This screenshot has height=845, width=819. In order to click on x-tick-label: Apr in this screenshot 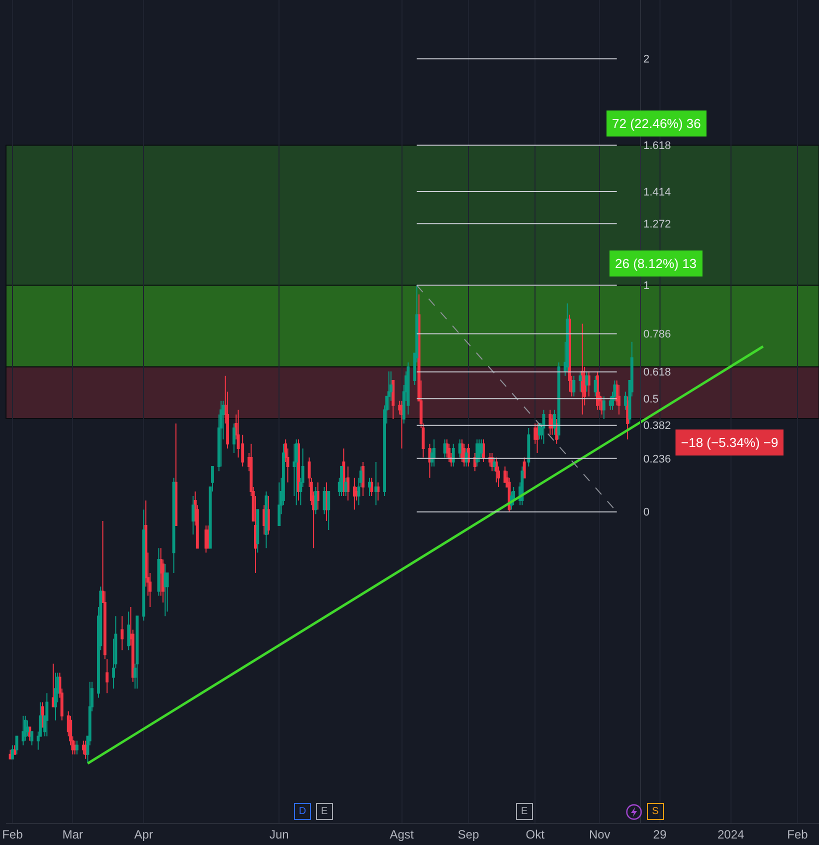, I will do `click(143, 834)`.